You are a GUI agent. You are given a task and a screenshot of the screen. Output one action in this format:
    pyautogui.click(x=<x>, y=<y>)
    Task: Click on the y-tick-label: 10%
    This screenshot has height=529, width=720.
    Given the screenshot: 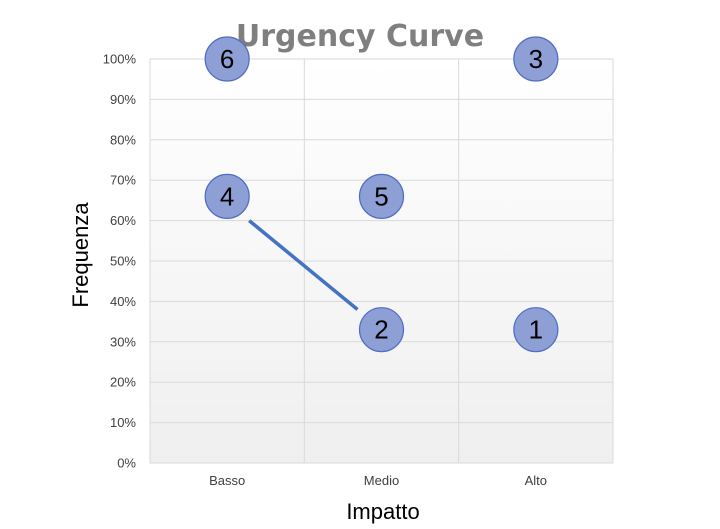 What is the action you would take?
    pyautogui.click(x=123, y=422)
    